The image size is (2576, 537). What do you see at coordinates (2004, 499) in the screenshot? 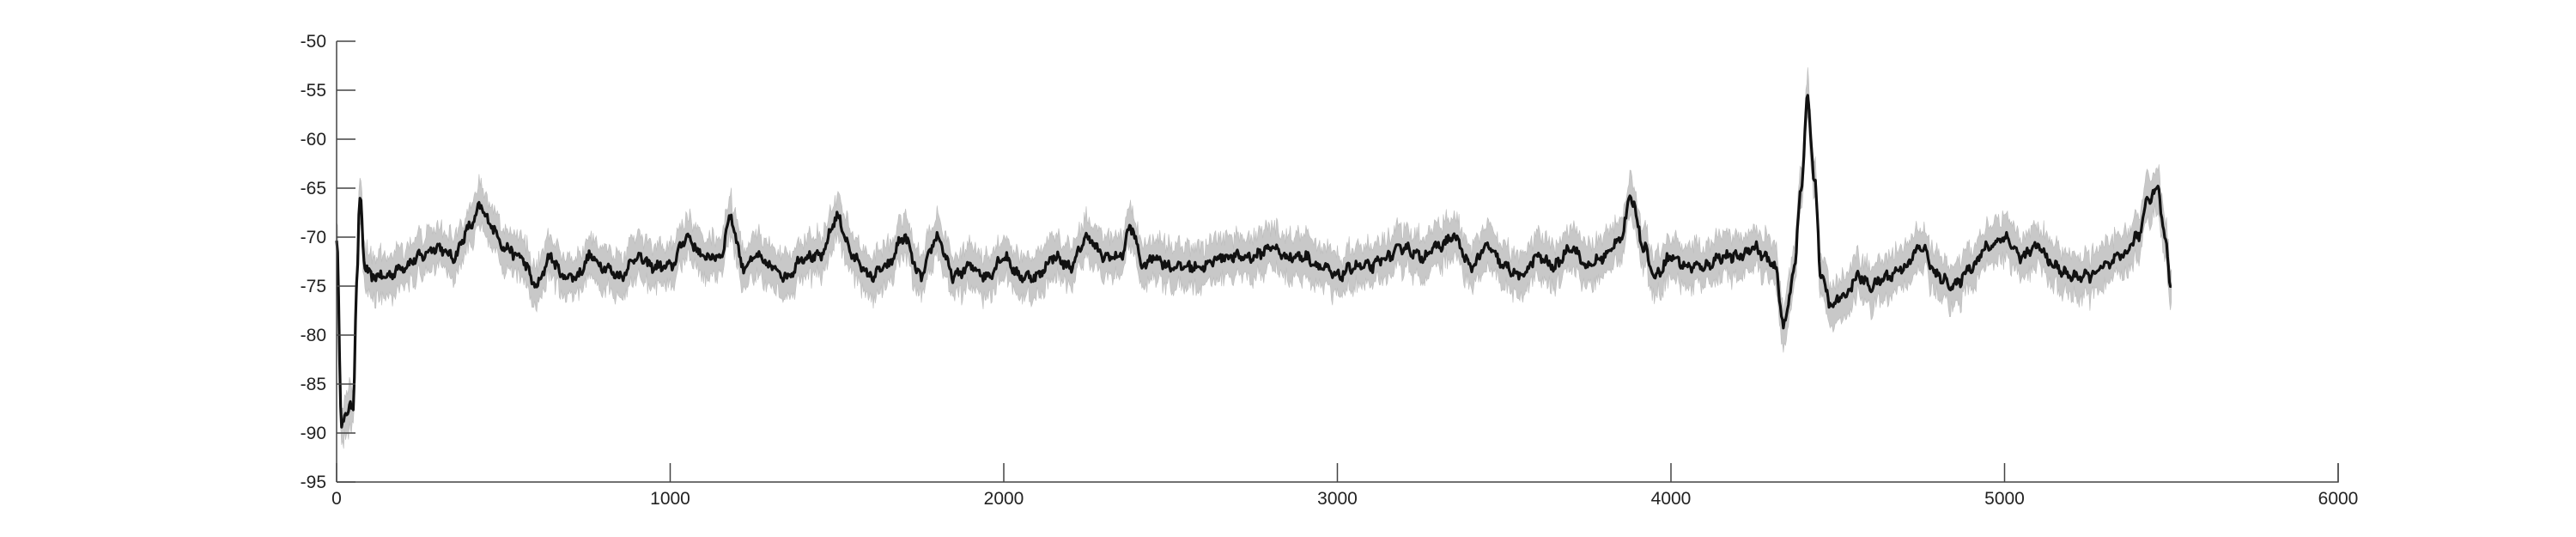
I see `x-tick-label: 5000` at bounding box center [2004, 499].